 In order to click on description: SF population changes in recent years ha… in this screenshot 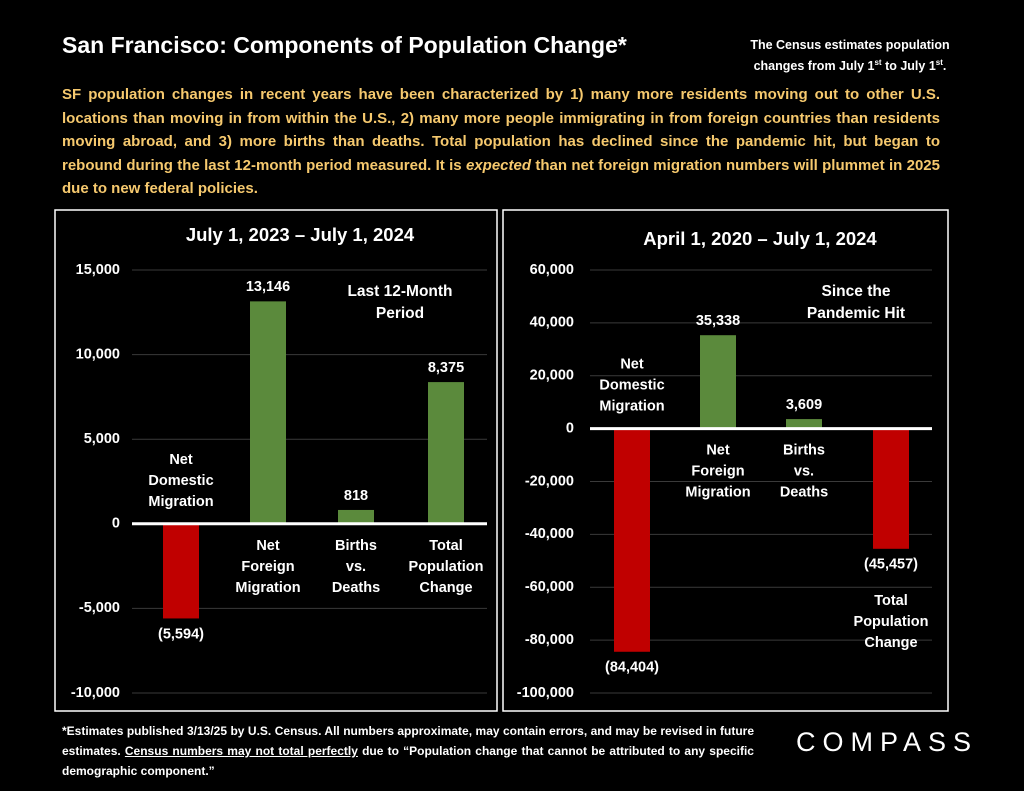, I will do `click(501, 142)`.